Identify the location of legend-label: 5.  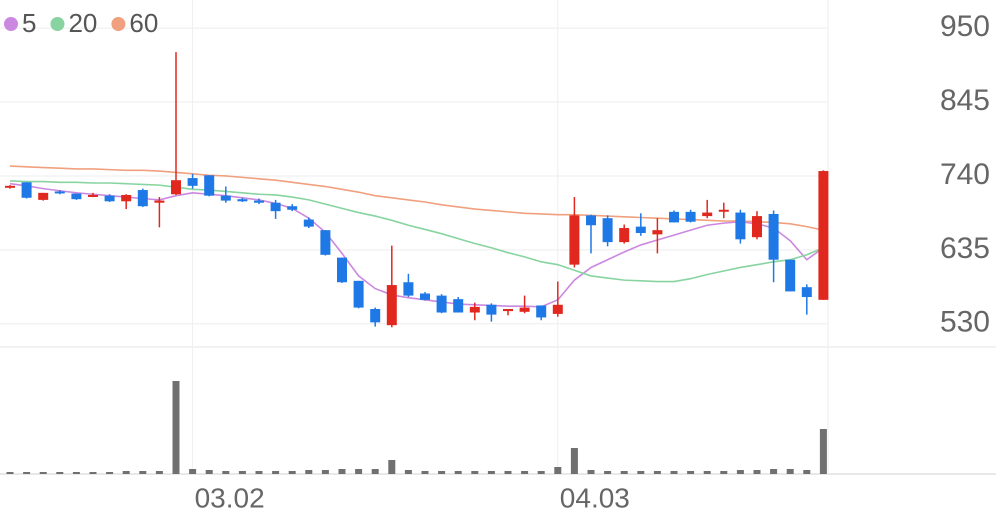
(29, 23).